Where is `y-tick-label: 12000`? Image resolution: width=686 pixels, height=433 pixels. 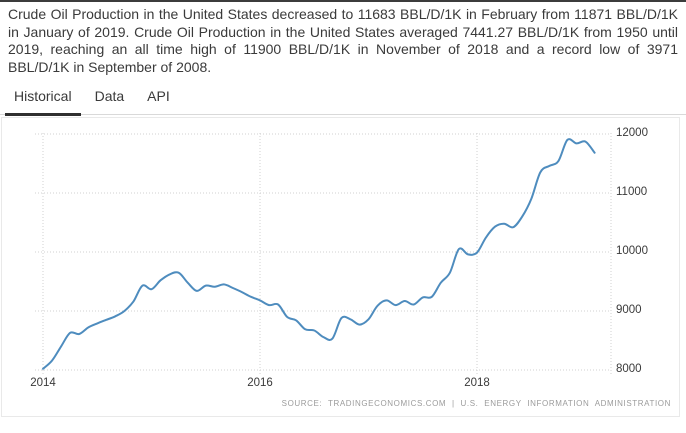 y-tick-label: 12000 is located at coordinates (632, 133).